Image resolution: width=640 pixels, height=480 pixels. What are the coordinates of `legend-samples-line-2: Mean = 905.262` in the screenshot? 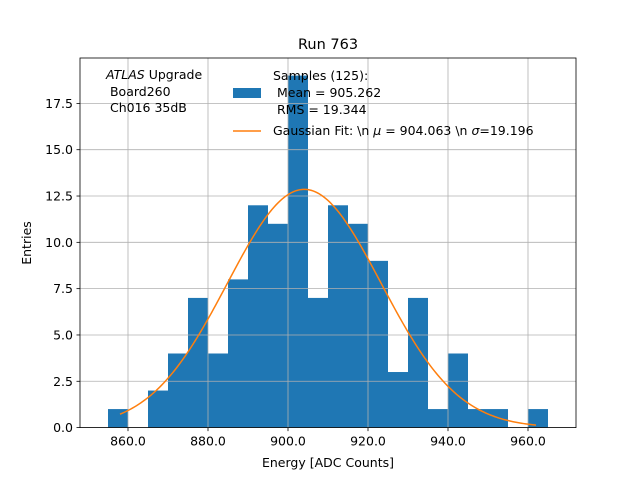 It's located at (327, 92).